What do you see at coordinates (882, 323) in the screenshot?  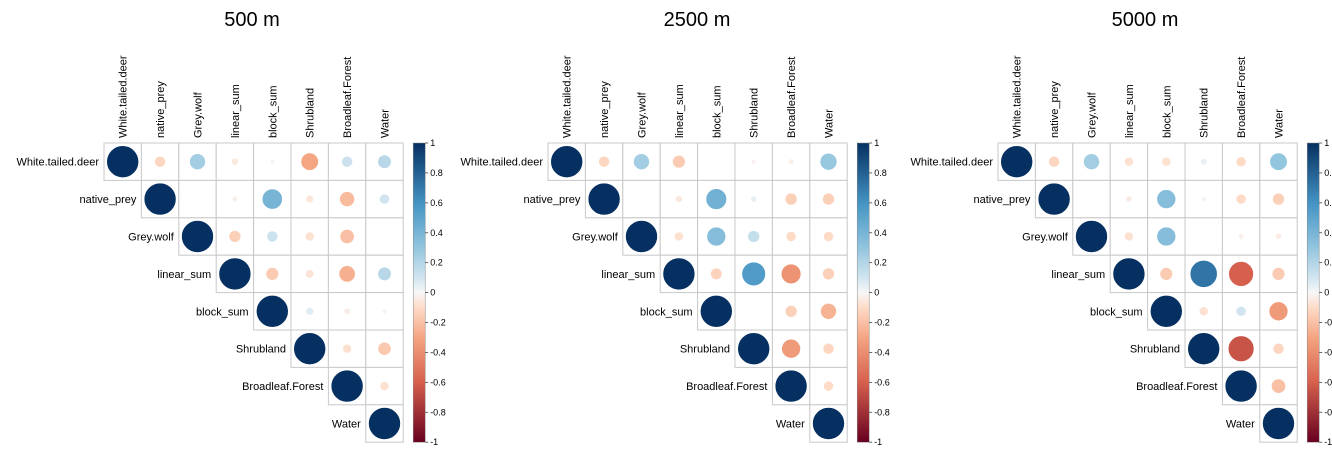 I see `colorbar-tick-label: -0.2` at bounding box center [882, 323].